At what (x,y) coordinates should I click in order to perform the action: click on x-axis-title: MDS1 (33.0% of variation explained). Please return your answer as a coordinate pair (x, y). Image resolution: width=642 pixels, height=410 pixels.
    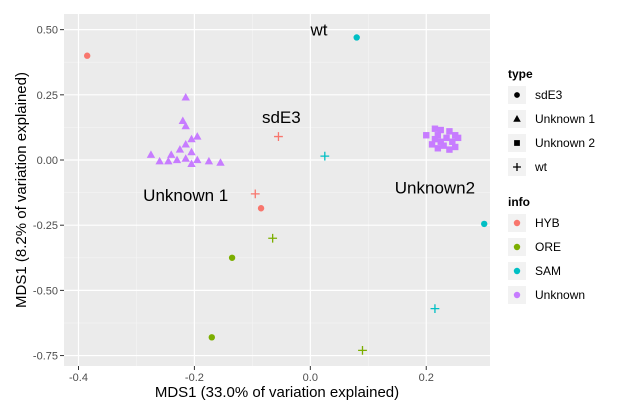
    Looking at the image, I should click on (277, 392).